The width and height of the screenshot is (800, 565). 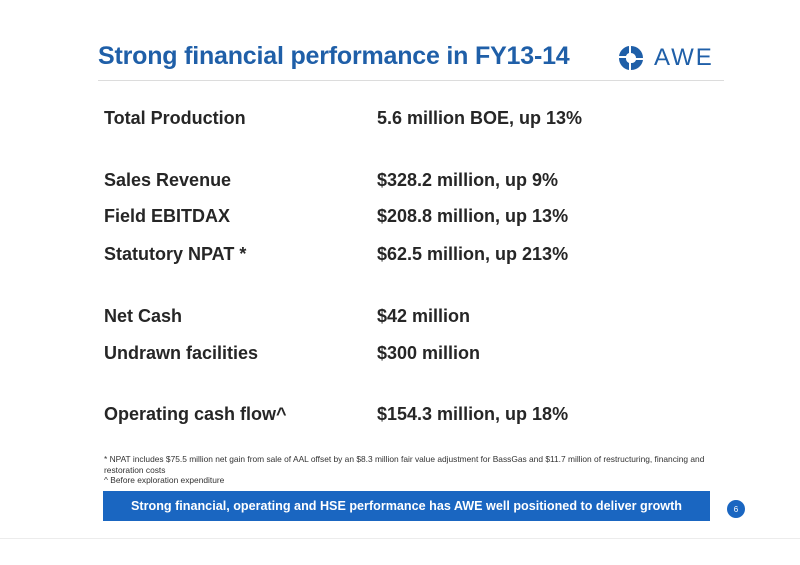 I want to click on metric-label-statutory-npat: Statutory NPAT *, so click(x=175, y=254).